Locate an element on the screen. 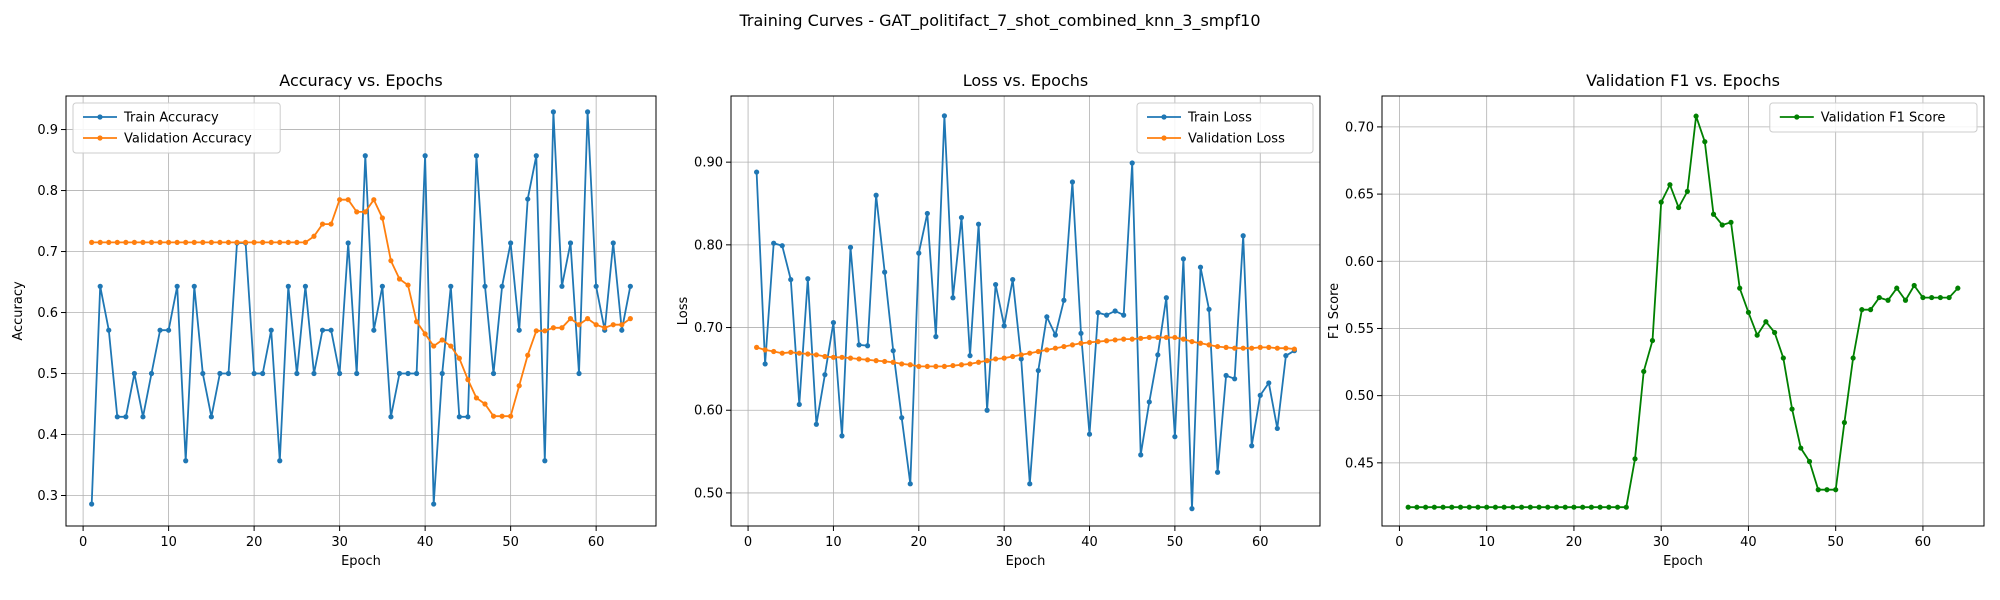 Image resolution: width=2000 pixels, height=600 pixels. y-tick-label: 0.3 is located at coordinates (47, 496).